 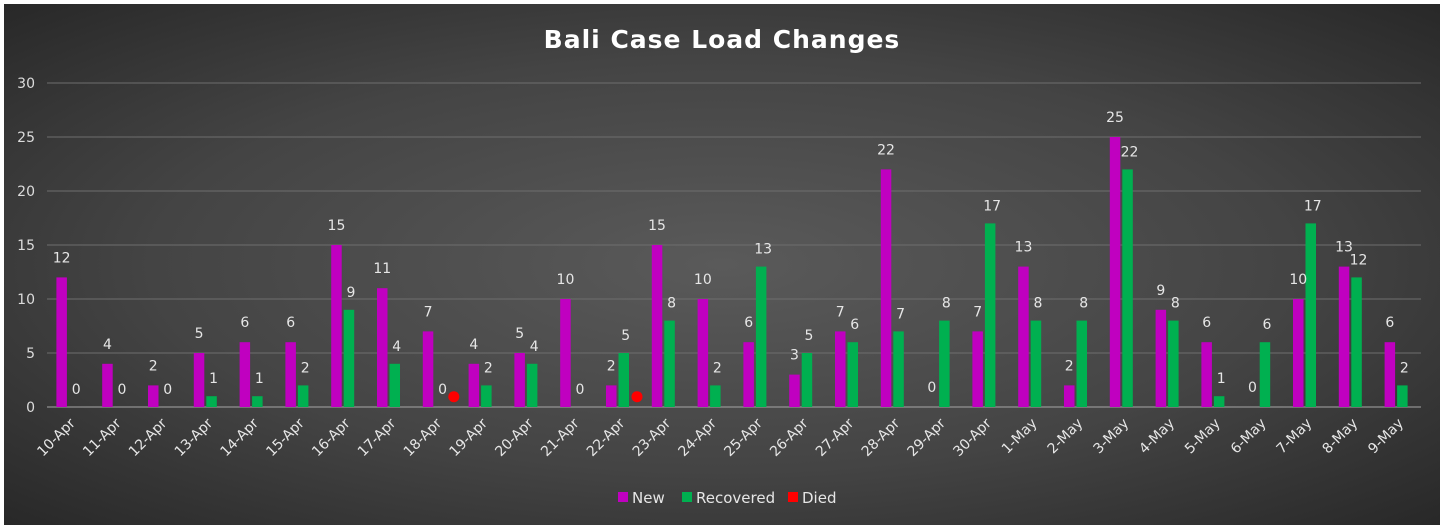 What do you see at coordinates (886, 150) in the screenshot?
I see `data-label-new: 22` at bounding box center [886, 150].